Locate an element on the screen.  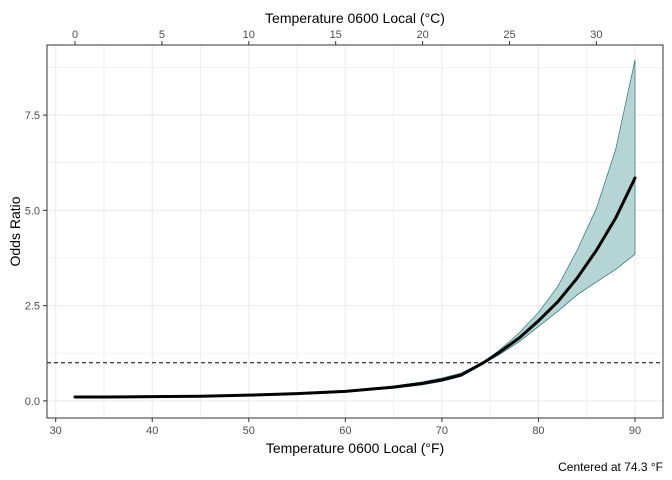
y-tick-label: 0.0 is located at coordinates (32, 402).